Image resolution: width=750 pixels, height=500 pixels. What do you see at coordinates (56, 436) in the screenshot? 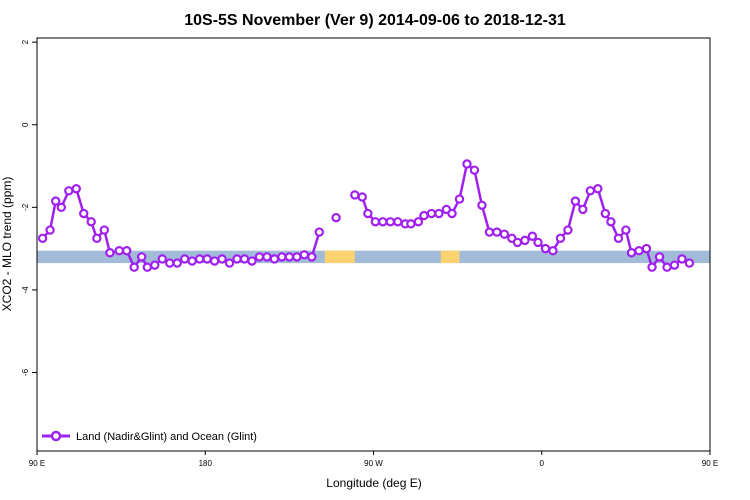
I see `legend-marker` at bounding box center [56, 436].